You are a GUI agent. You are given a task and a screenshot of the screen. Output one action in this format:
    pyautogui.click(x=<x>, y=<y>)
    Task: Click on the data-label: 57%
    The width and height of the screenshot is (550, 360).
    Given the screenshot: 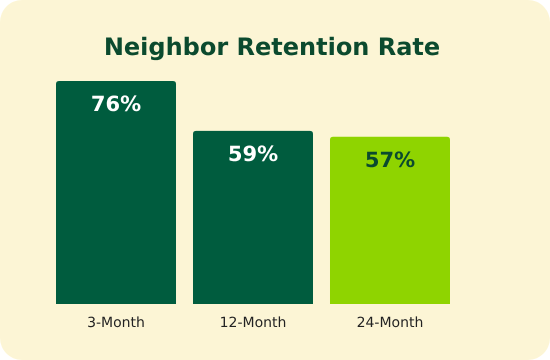 What is the action you would take?
    pyautogui.click(x=390, y=160)
    